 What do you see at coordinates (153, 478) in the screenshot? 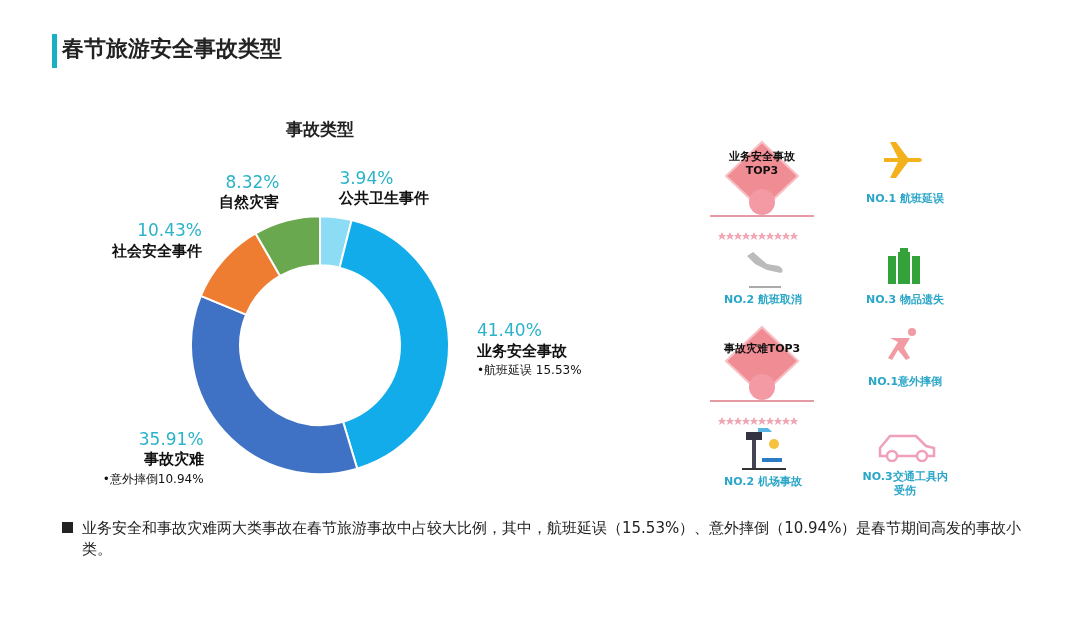
I see `text: •意外摔倒10.94%` at bounding box center [153, 478].